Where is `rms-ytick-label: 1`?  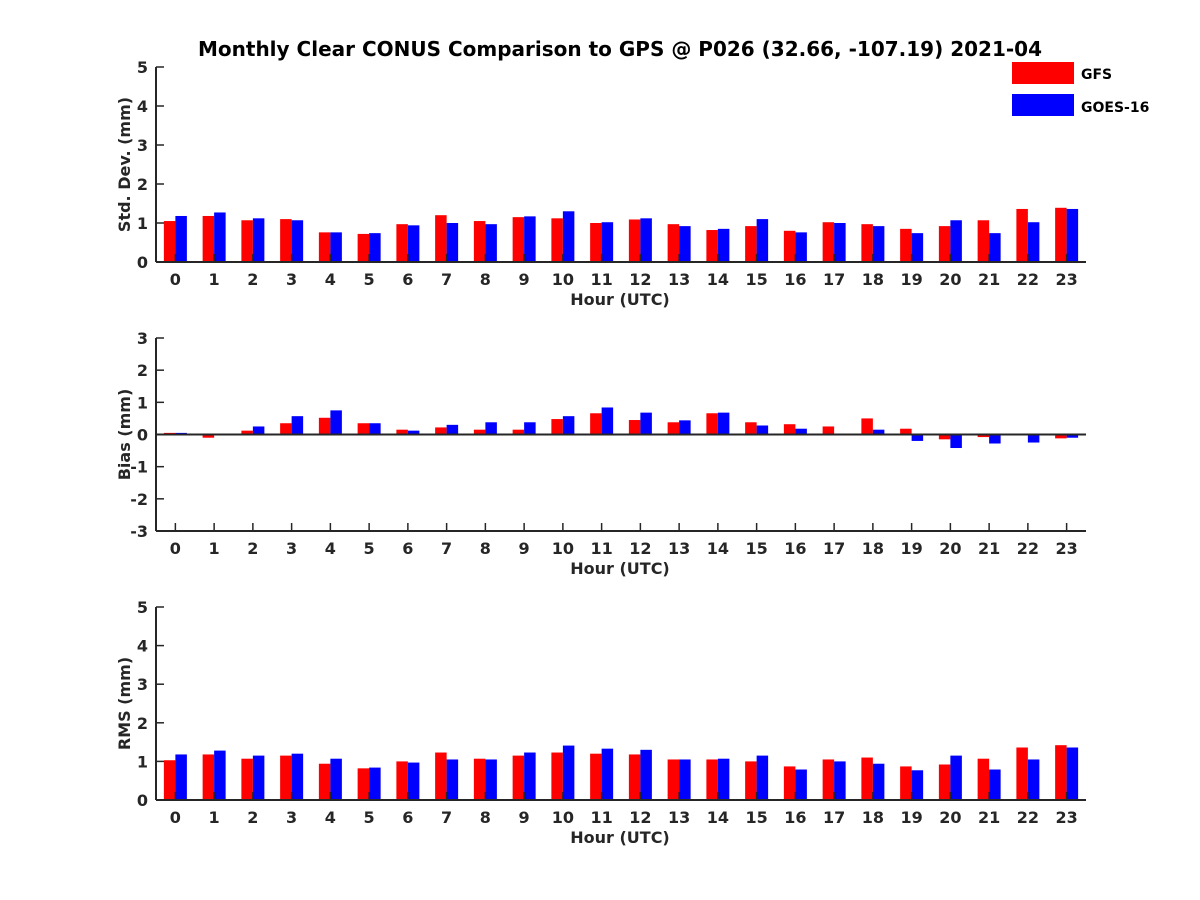 rms-ytick-label: 1 is located at coordinates (142, 761).